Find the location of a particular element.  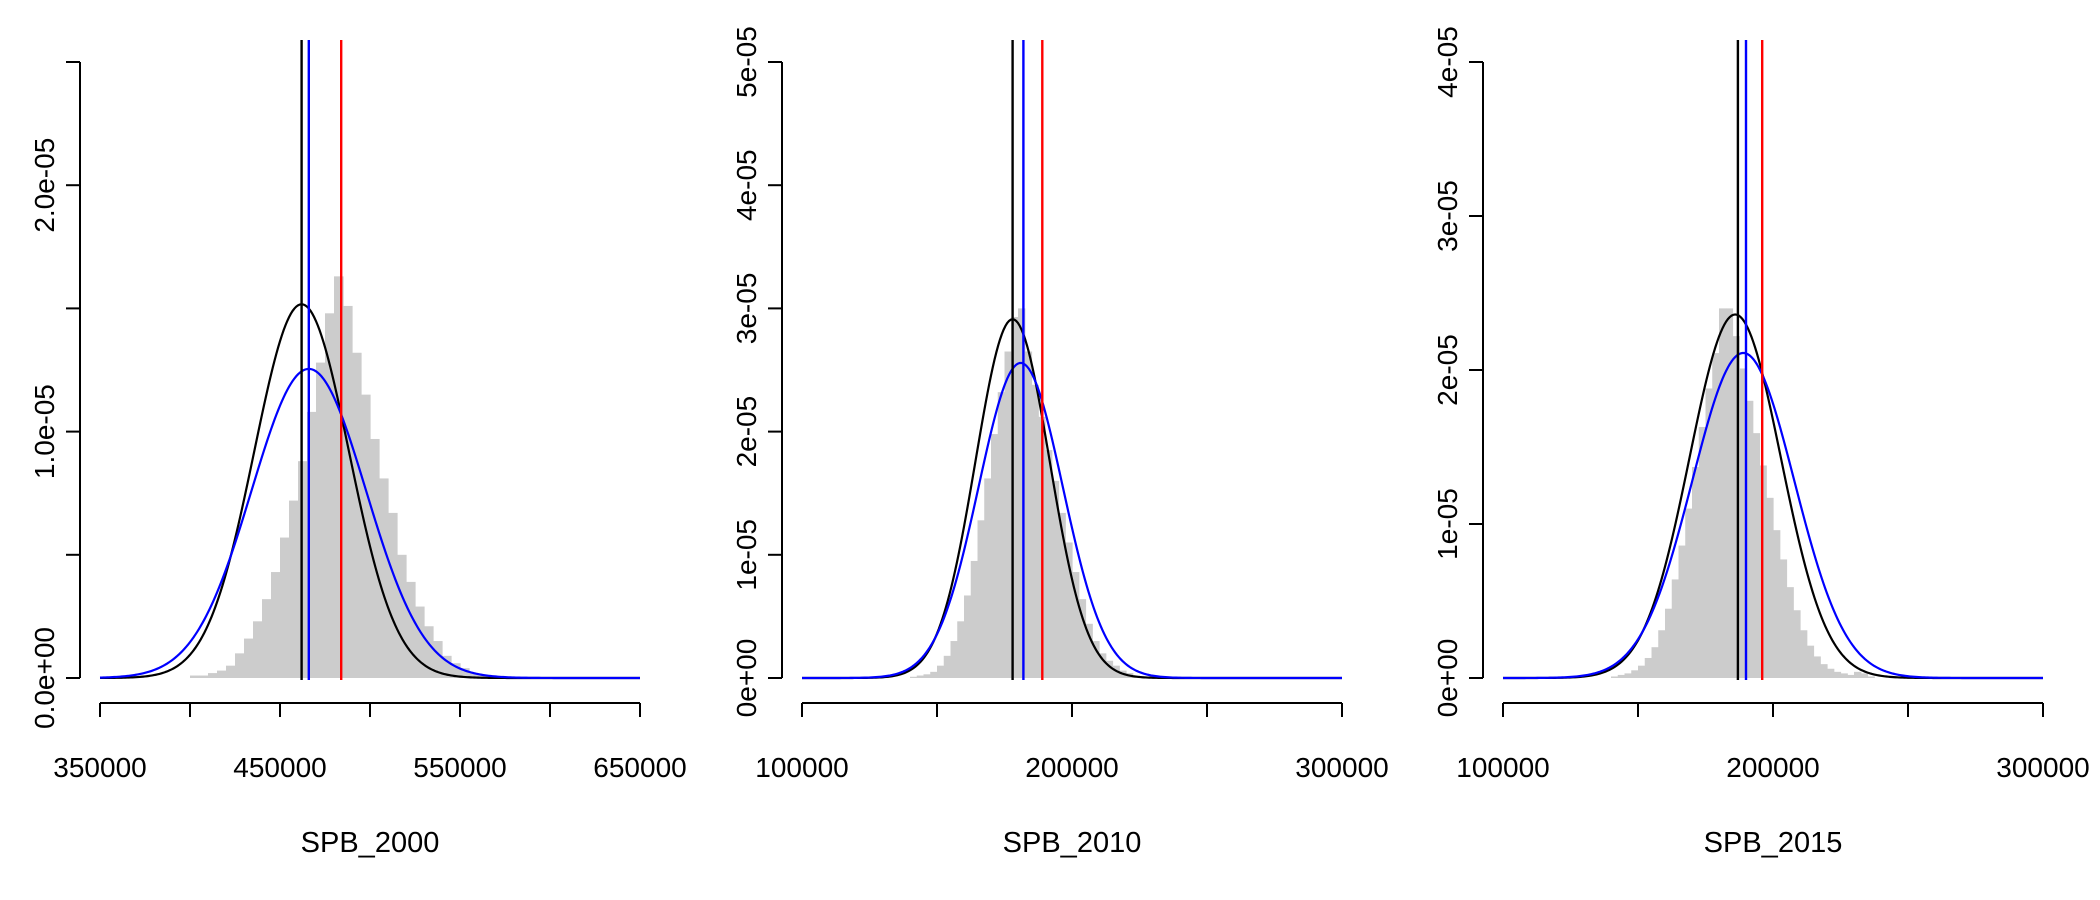

y-tick-label: 2e-05 is located at coordinates (746, 432).